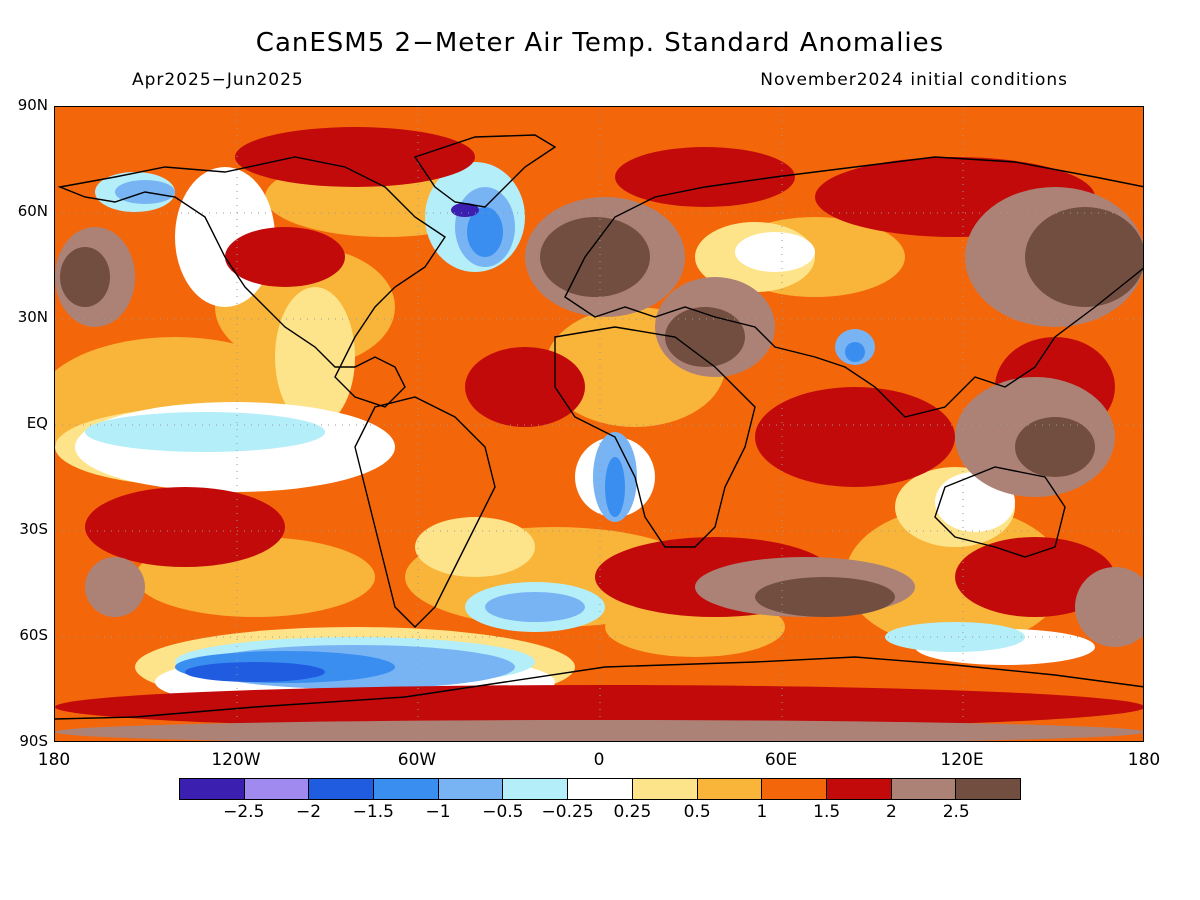 This screenshot has height=900, width=1200. What do you see at coordinates (891, 812) in the screenshot?
I see `legend-label: 2` at bounding box center [891, 812].